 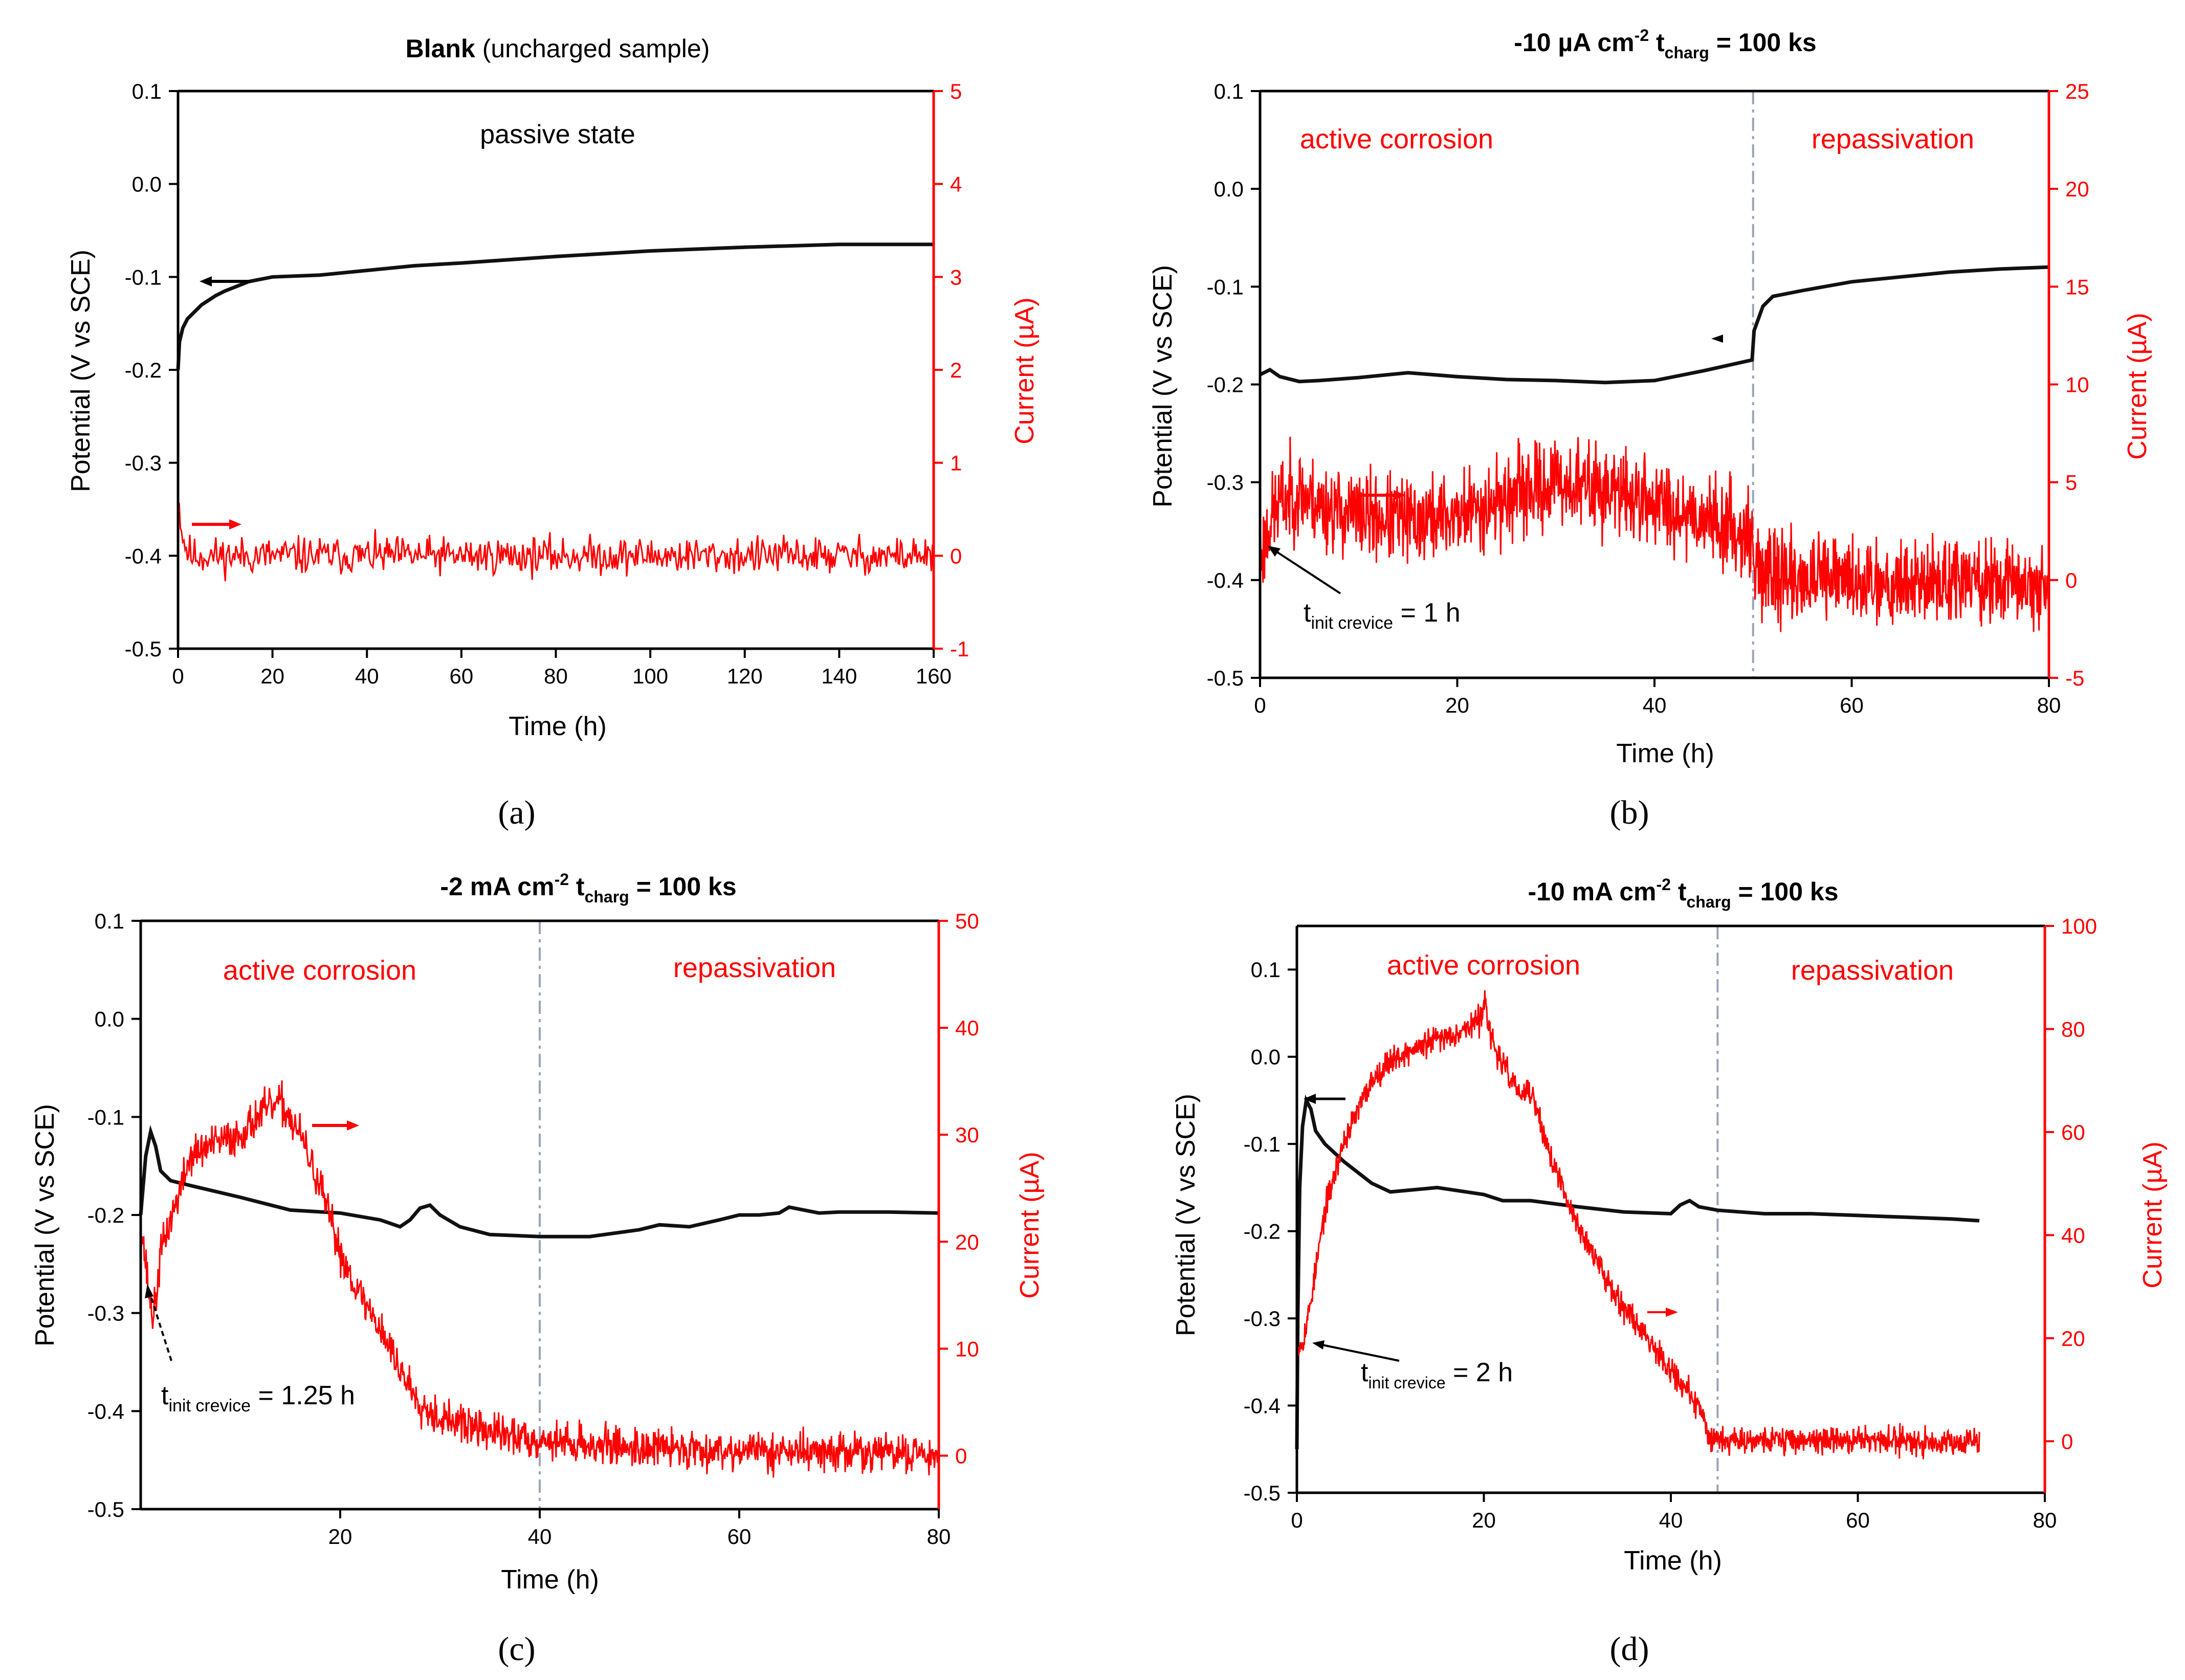 What do you see at coordinates (109, 1019) in the screenshot?
I see `panel-c-y-tick-label: 0.0` at bounding box center [109, 1019].